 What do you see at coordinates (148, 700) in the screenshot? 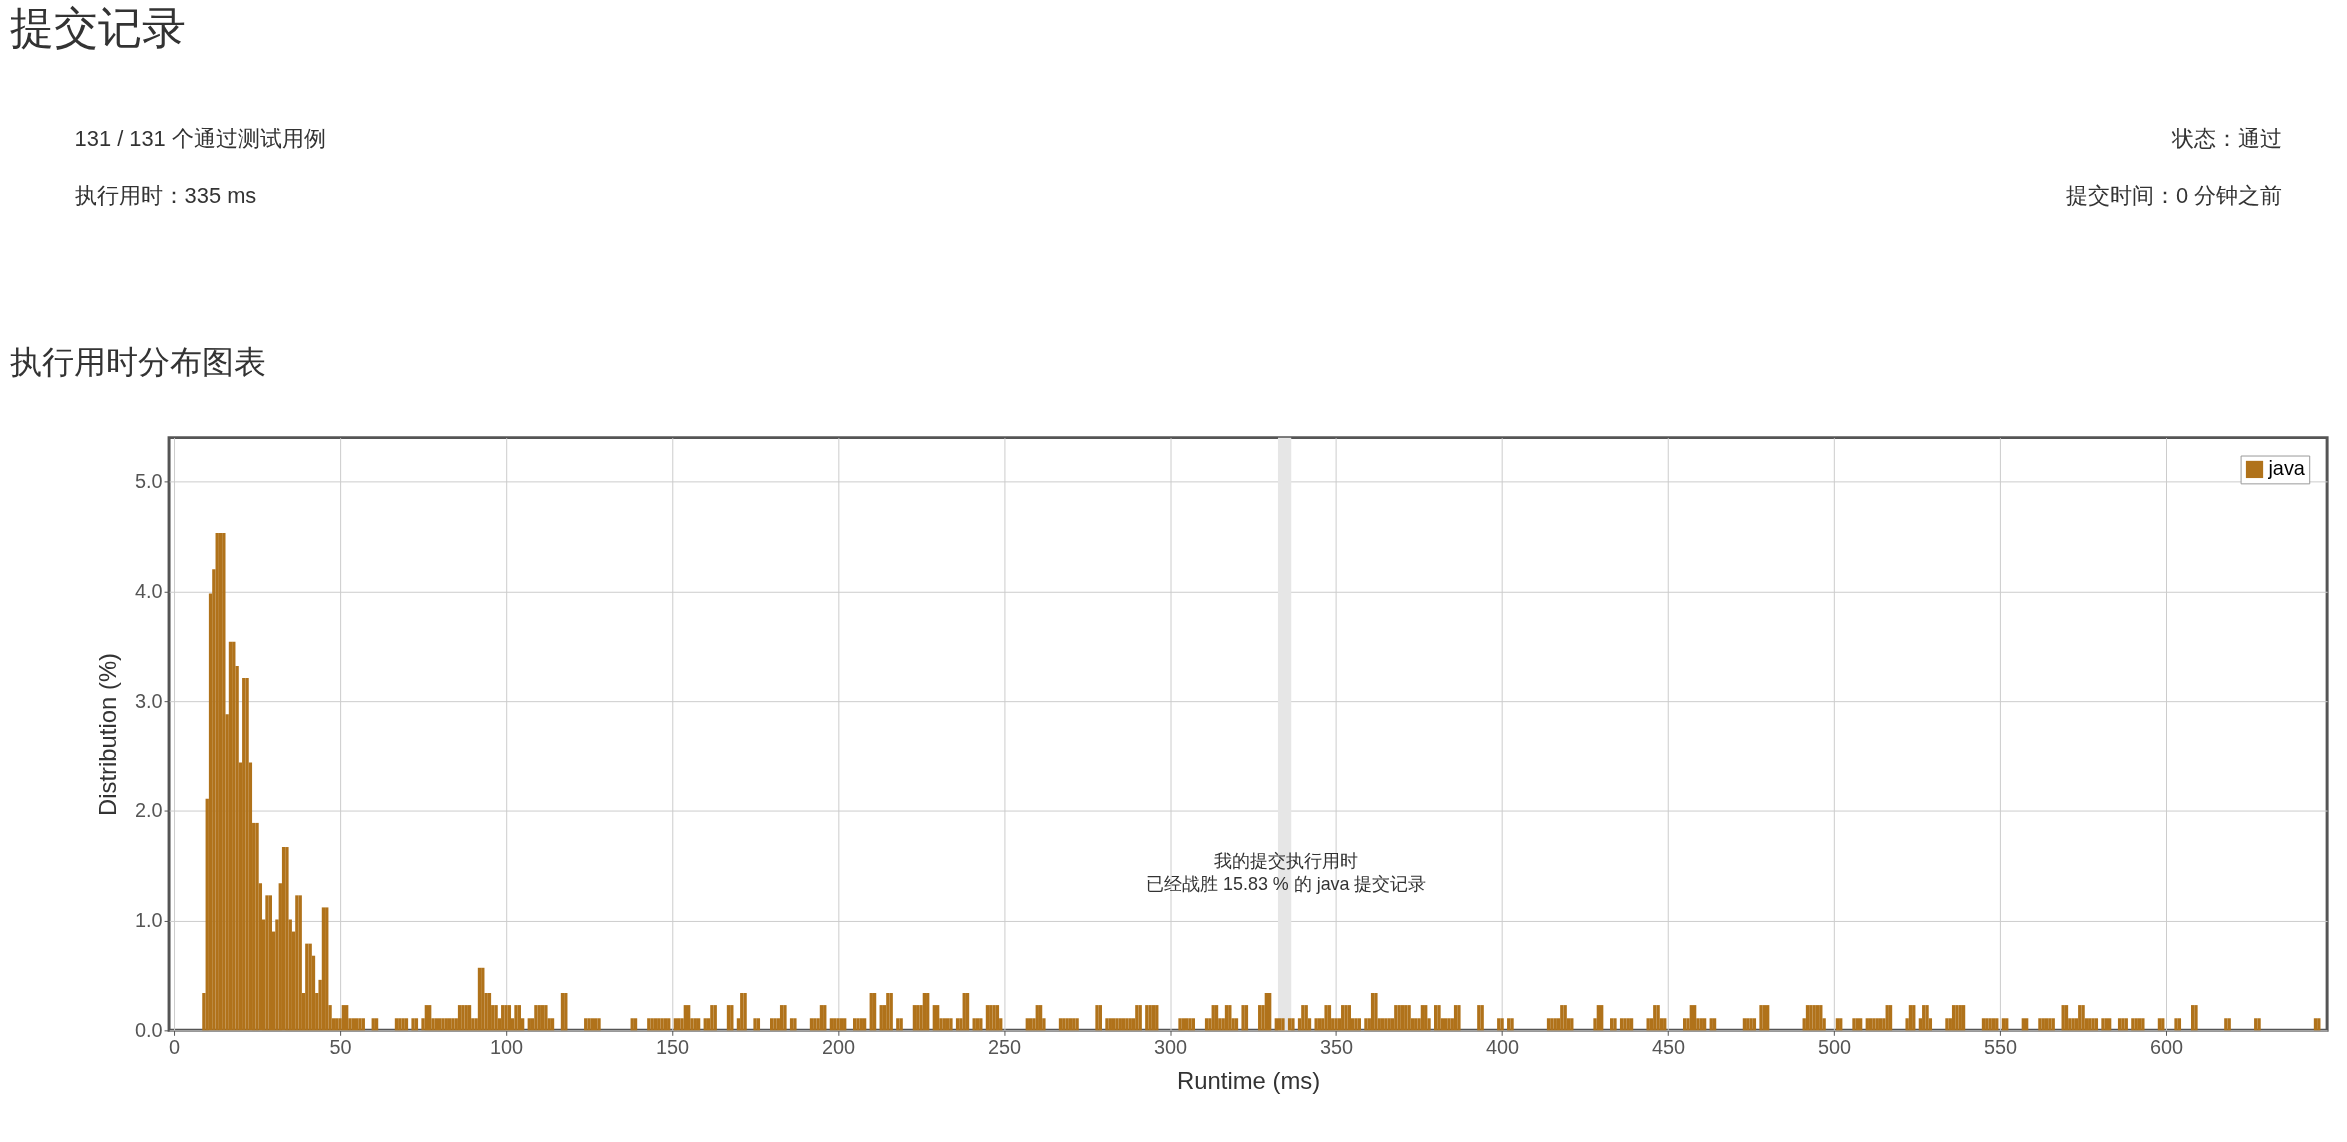
I see `y-tick-label: 3.0` at bounding box center [148, 700].